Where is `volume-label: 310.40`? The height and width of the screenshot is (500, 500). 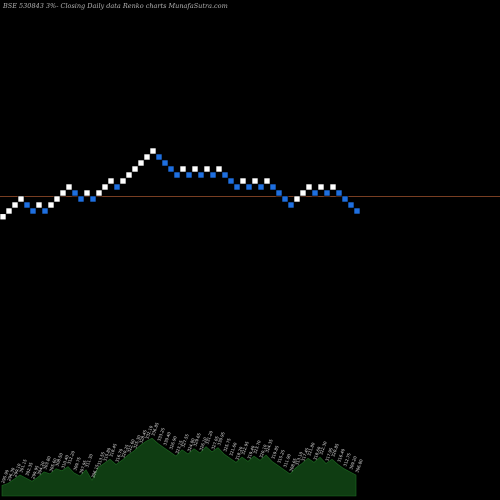
volume-label: 310.40 is located at coordinates (65, 461).